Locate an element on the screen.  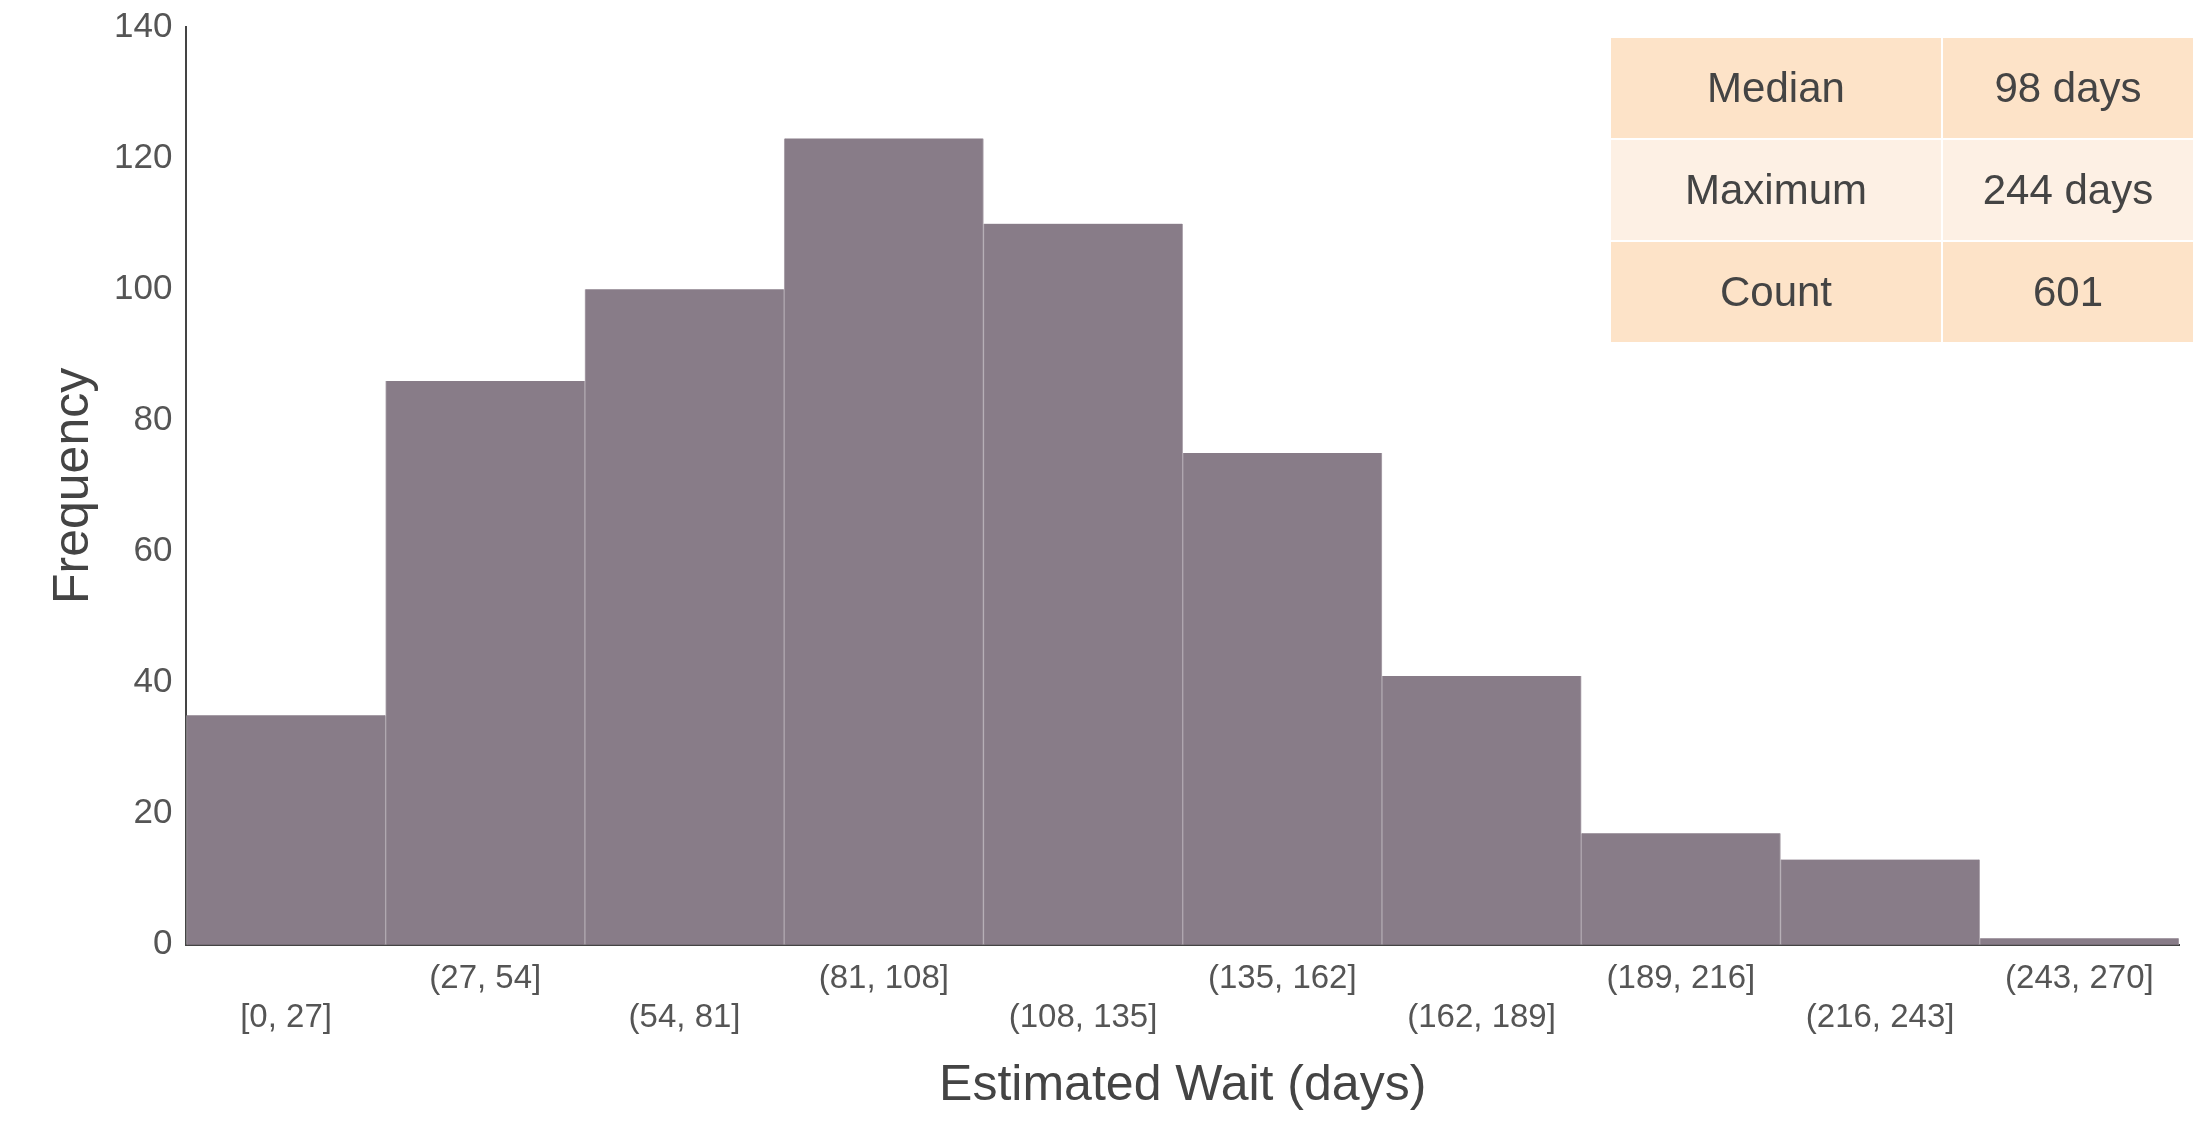
annotation: Count is located at coordinates (1776, 292).